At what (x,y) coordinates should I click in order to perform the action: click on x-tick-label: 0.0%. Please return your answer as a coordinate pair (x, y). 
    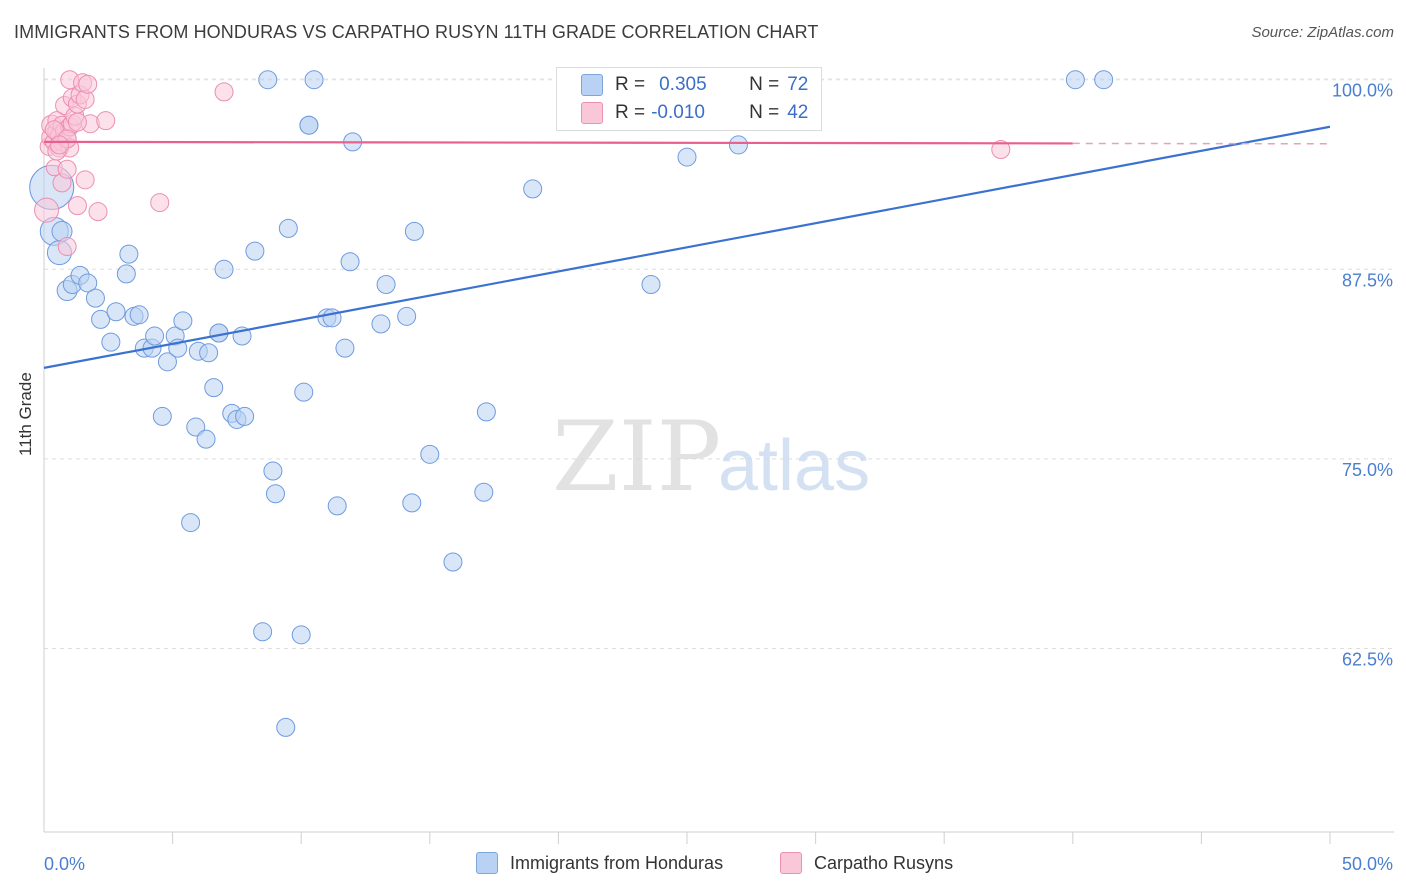
    Looking at the image, I should click on (64, 864).